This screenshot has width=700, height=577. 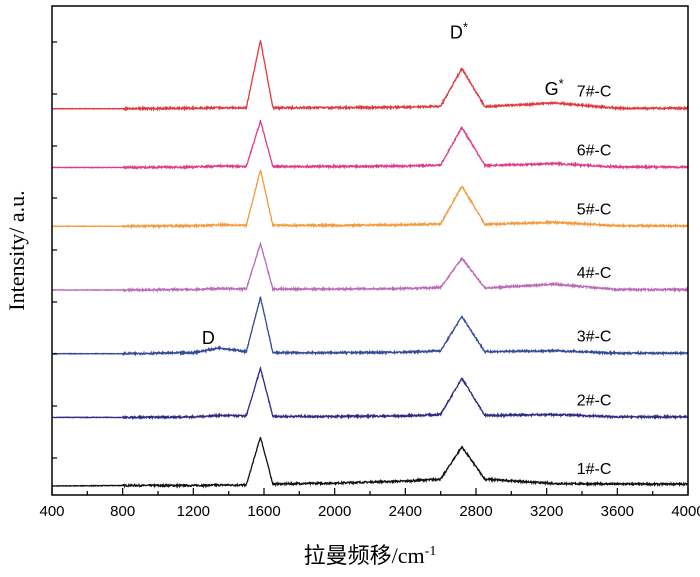 I want to click on series-labels: 1#-C 2#-C 3#-C 4#-C 5#-C 6#-C 7#-C, so click(x=594, y=281).